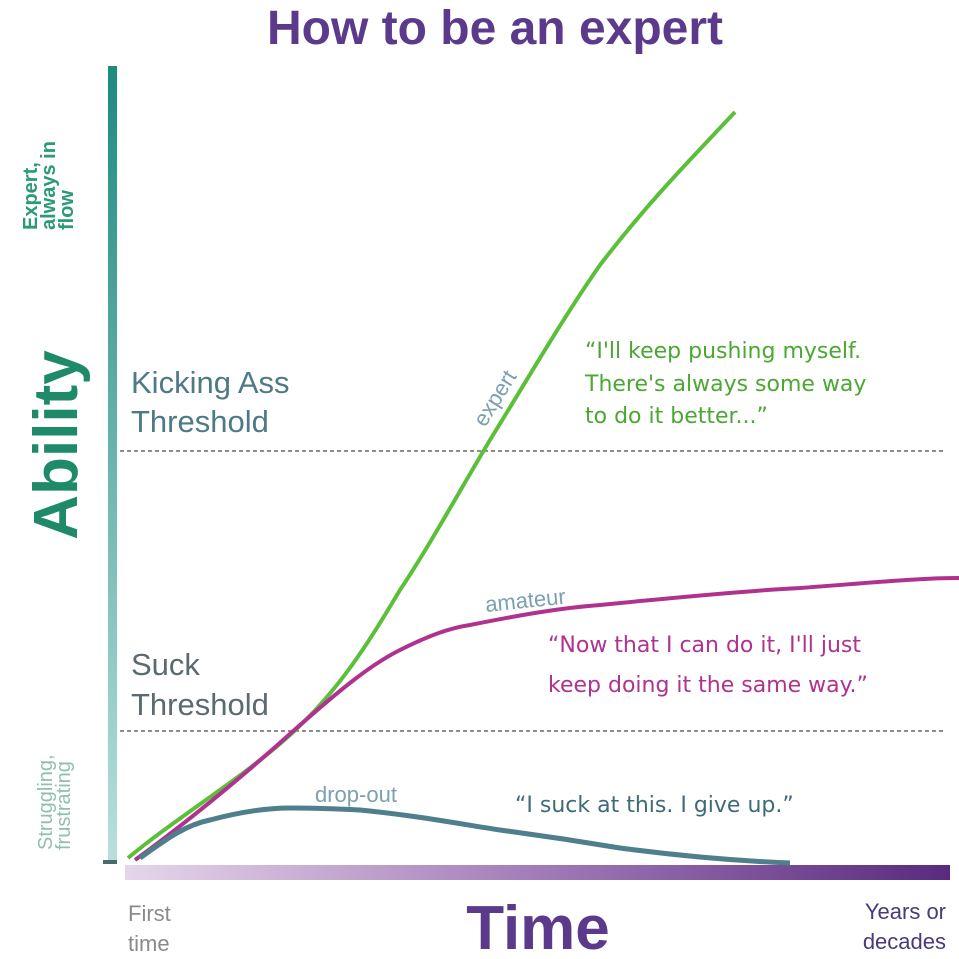  What do you see at coordinates (704, 645) in the screenshot?
I see `quote-line: “Now that I can do it, I'll just` at bounding box center [704, 645].